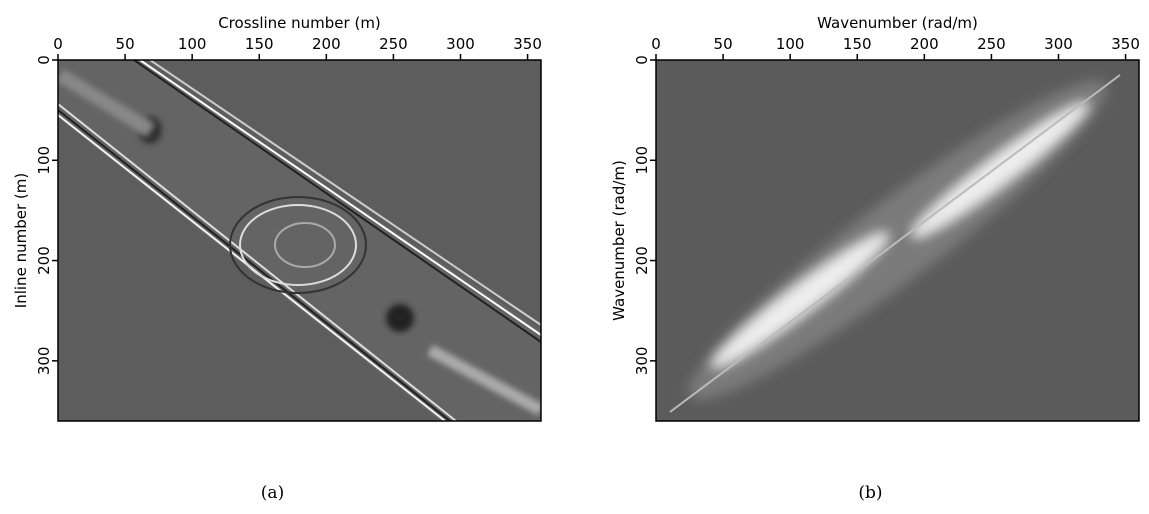 This screenshot has width=1149, height=514. What do you see at coordinates (870, 493) in the screenshot?
I see `caption: (b)` at bounding box center [870, 493].